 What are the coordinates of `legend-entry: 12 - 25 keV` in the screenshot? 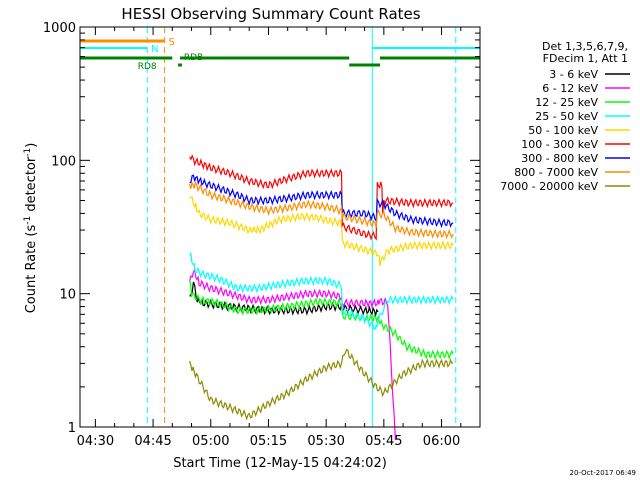 It's located at (566, 102).